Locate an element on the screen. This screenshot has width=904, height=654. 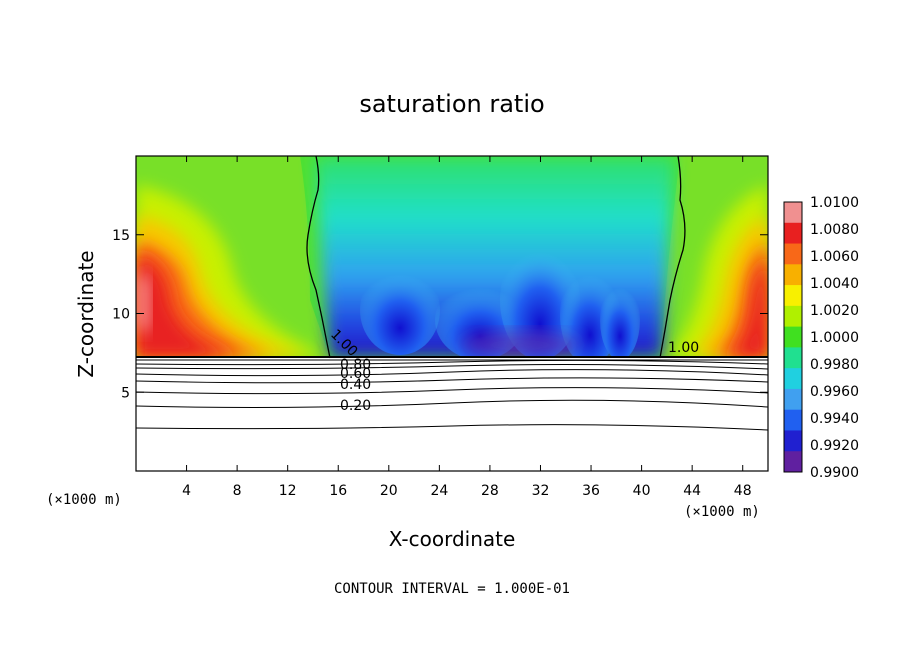
y-axis-label: Z-coordinate is located at coordinates (86, 313).